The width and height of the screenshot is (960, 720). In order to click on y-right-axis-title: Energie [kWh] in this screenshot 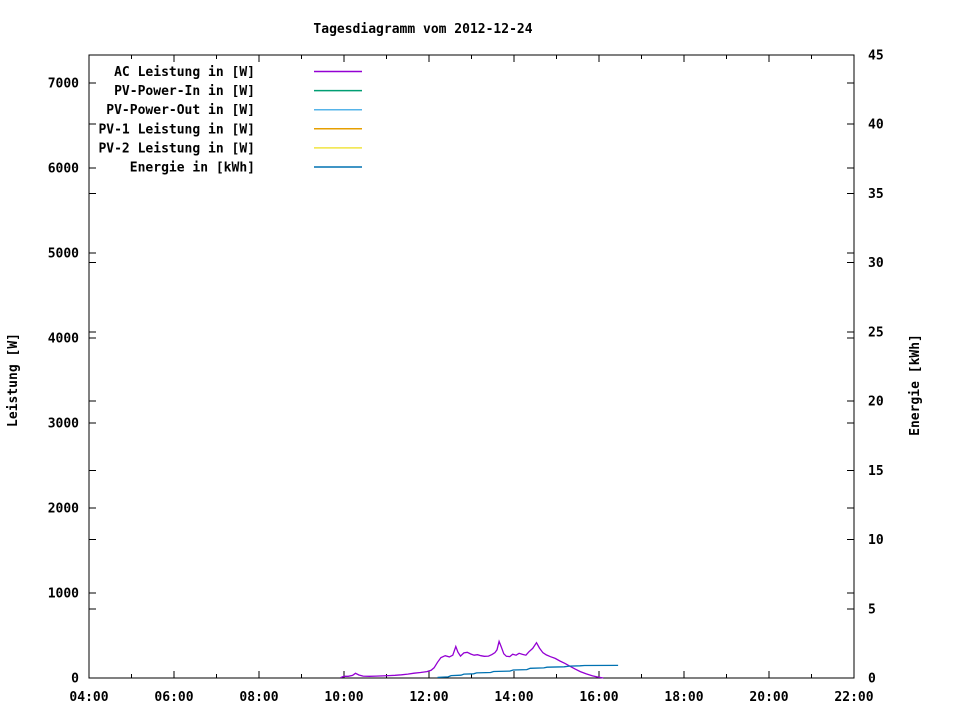, I will do `click(915, 385)`.